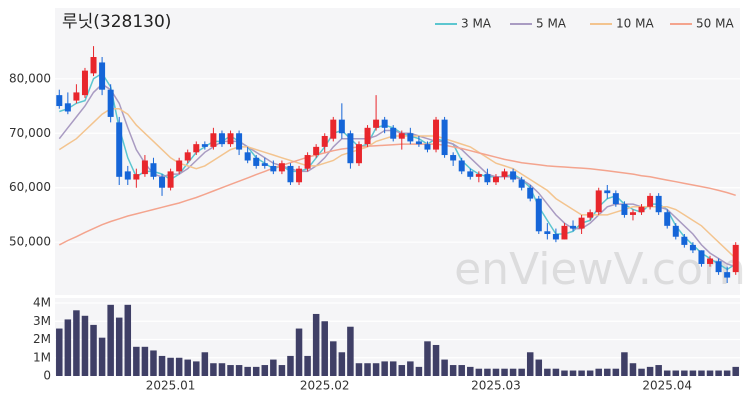 The height and width of the screenshot is (404, 750). Describe the element at coordinates (667, 386) in the screenshot. I see `x-tick-label: 2025.04` at that location.